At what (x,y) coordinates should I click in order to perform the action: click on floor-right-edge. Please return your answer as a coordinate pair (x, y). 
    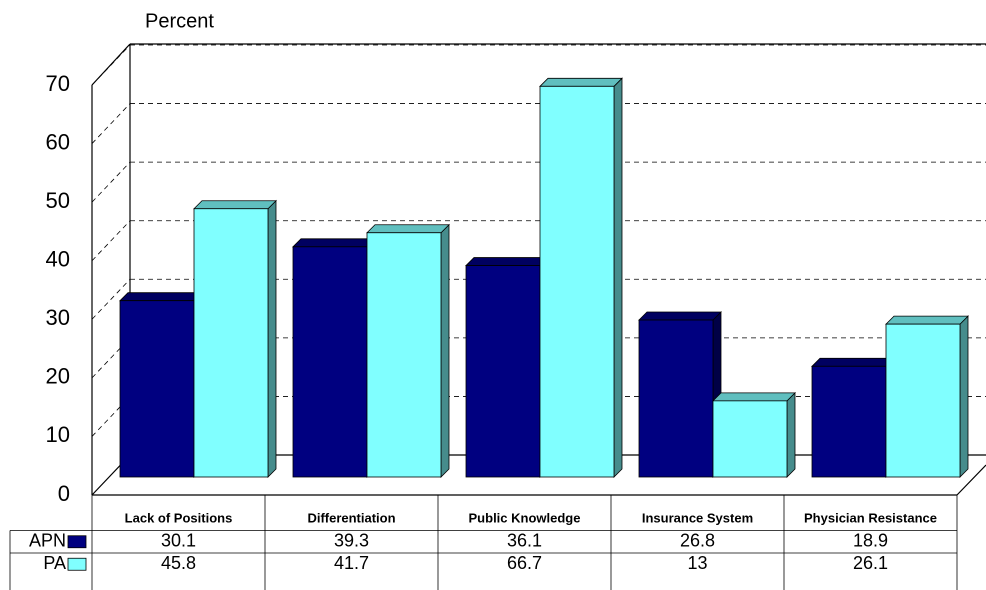
    Looking at the image, I should click on (971, 480).